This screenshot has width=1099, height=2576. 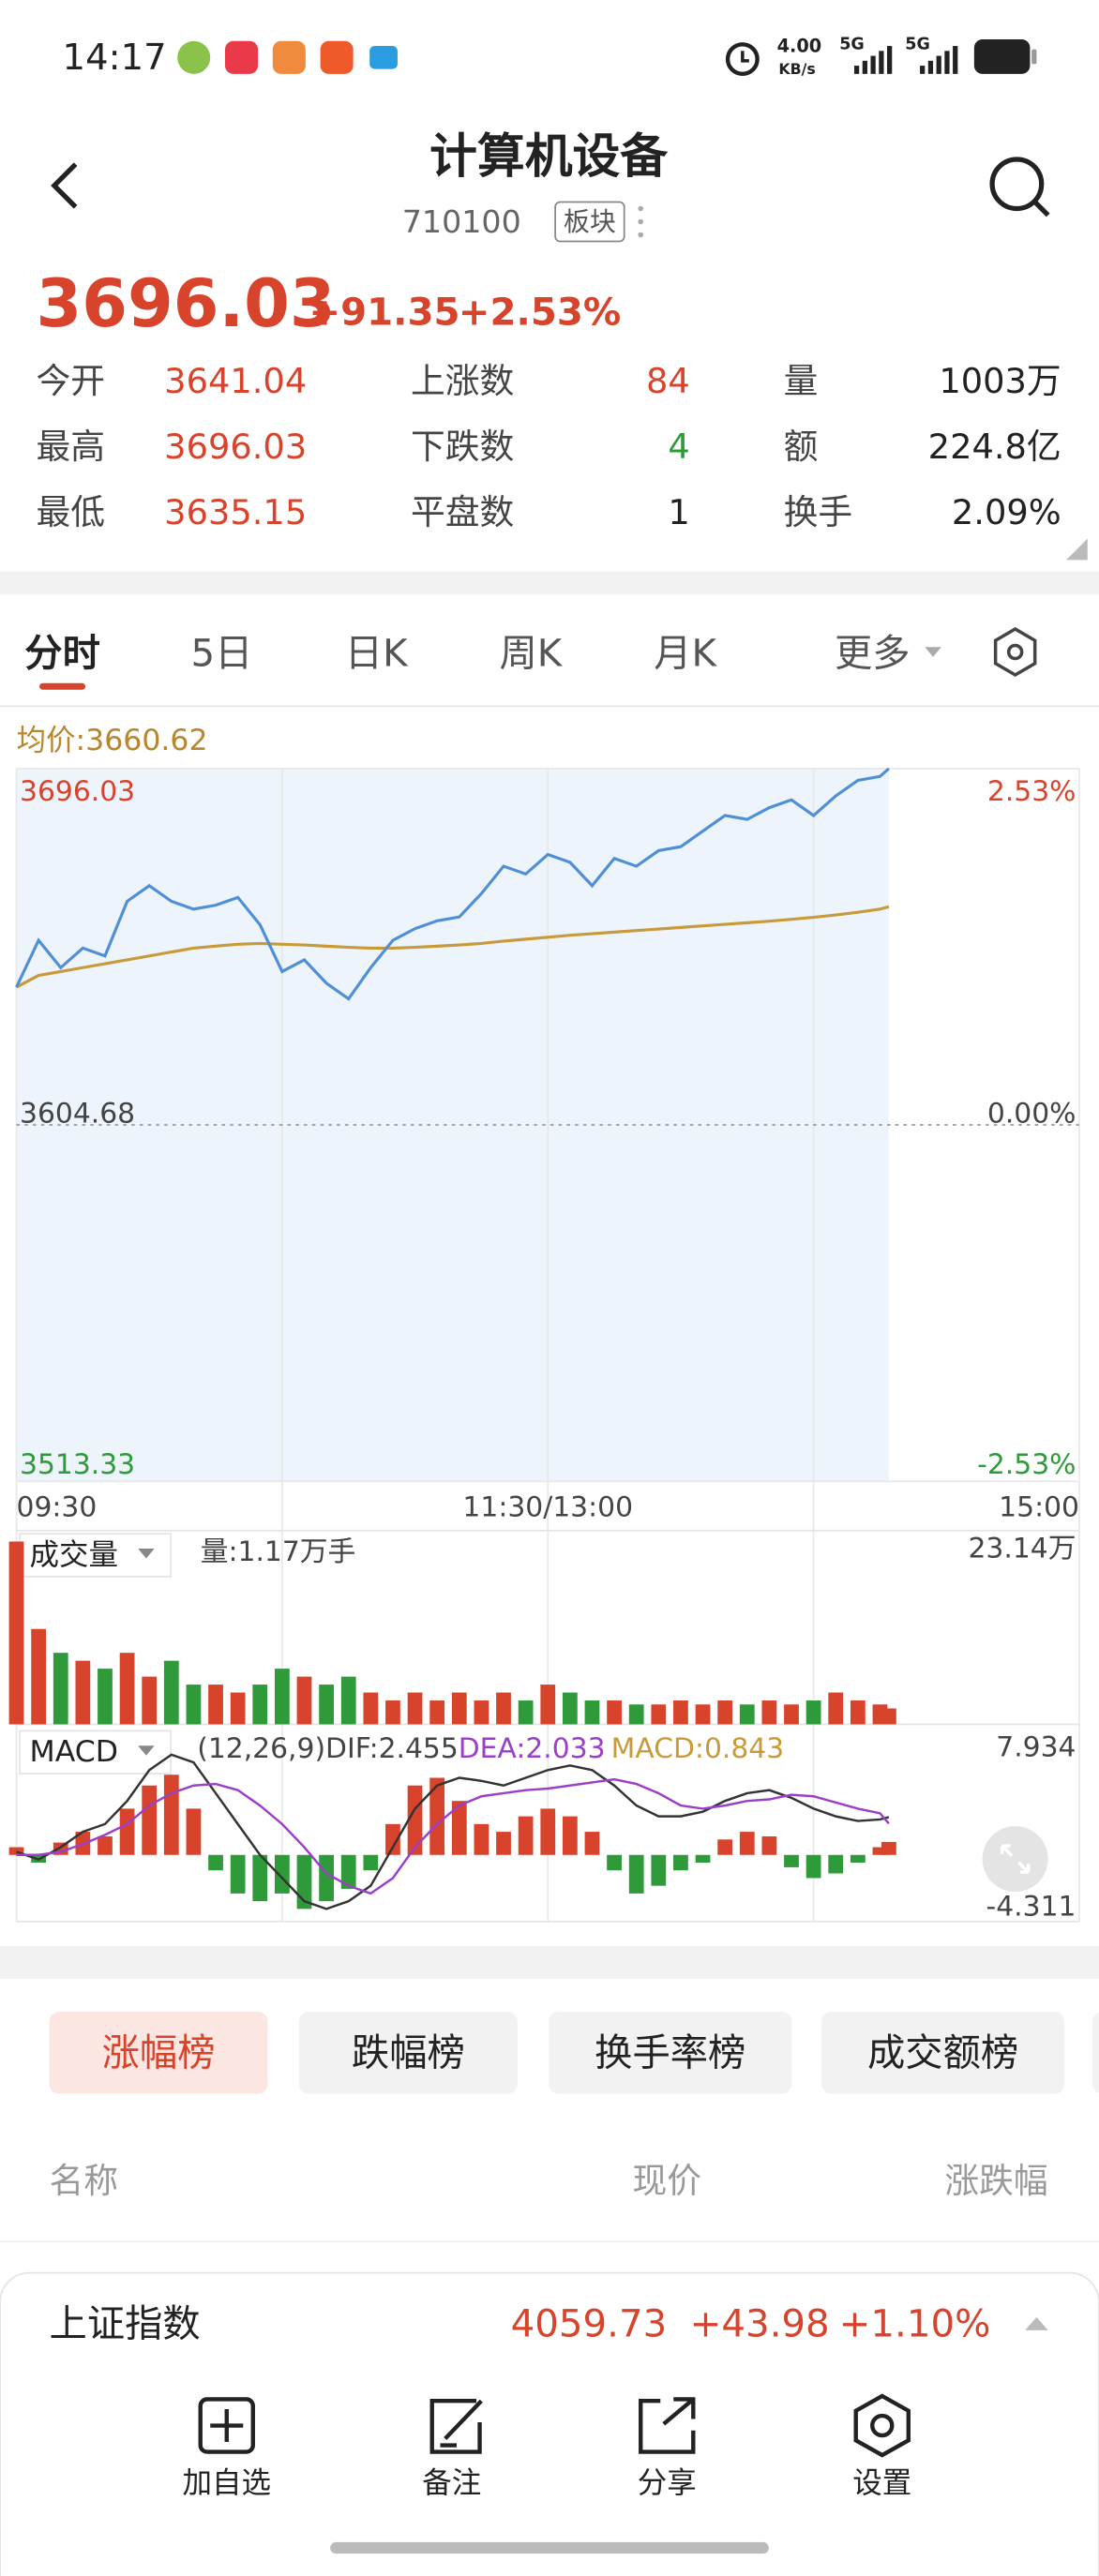 What do you see at coordinates (461, 222) in the screenshot?
I see `stock-code: 710100` at bounding box center [461, 222].